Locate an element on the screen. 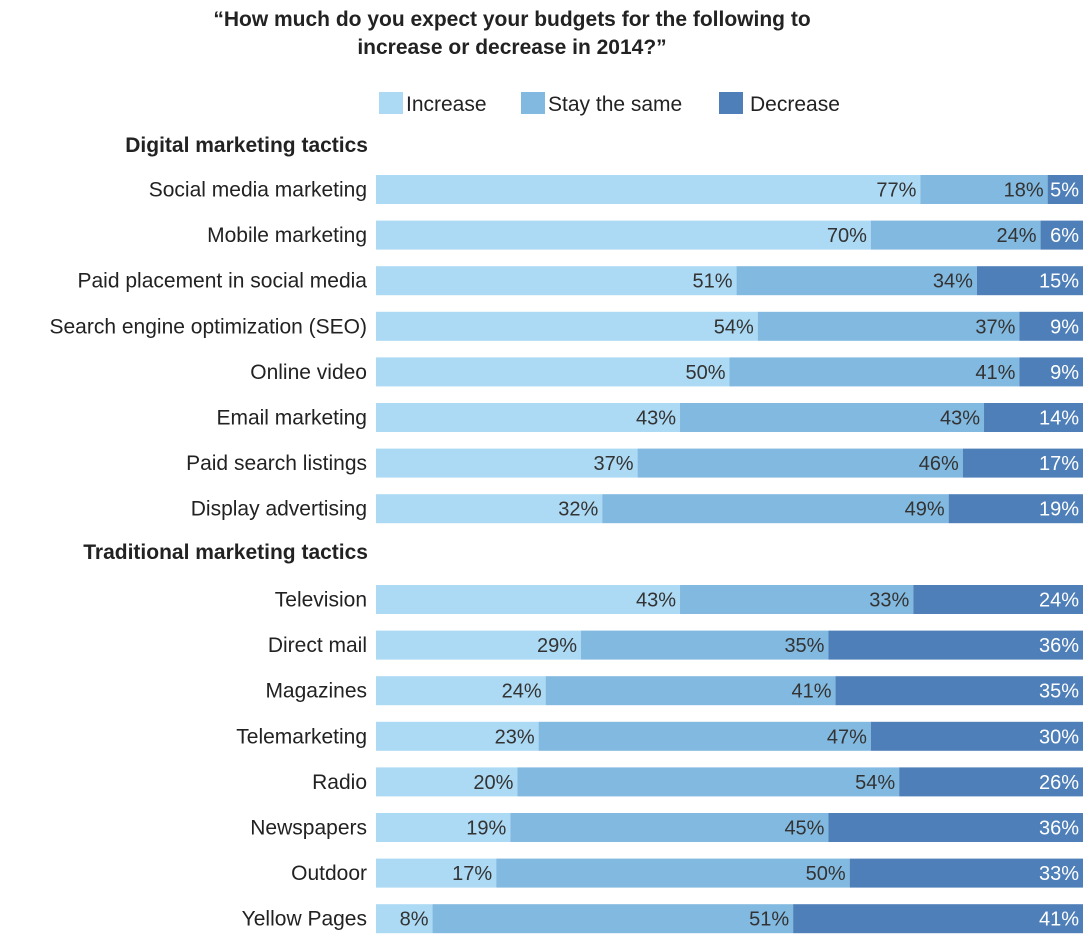 This screenshot has width=1088, height=939. bar-online-video-increase is located at coordinates (553, 372).